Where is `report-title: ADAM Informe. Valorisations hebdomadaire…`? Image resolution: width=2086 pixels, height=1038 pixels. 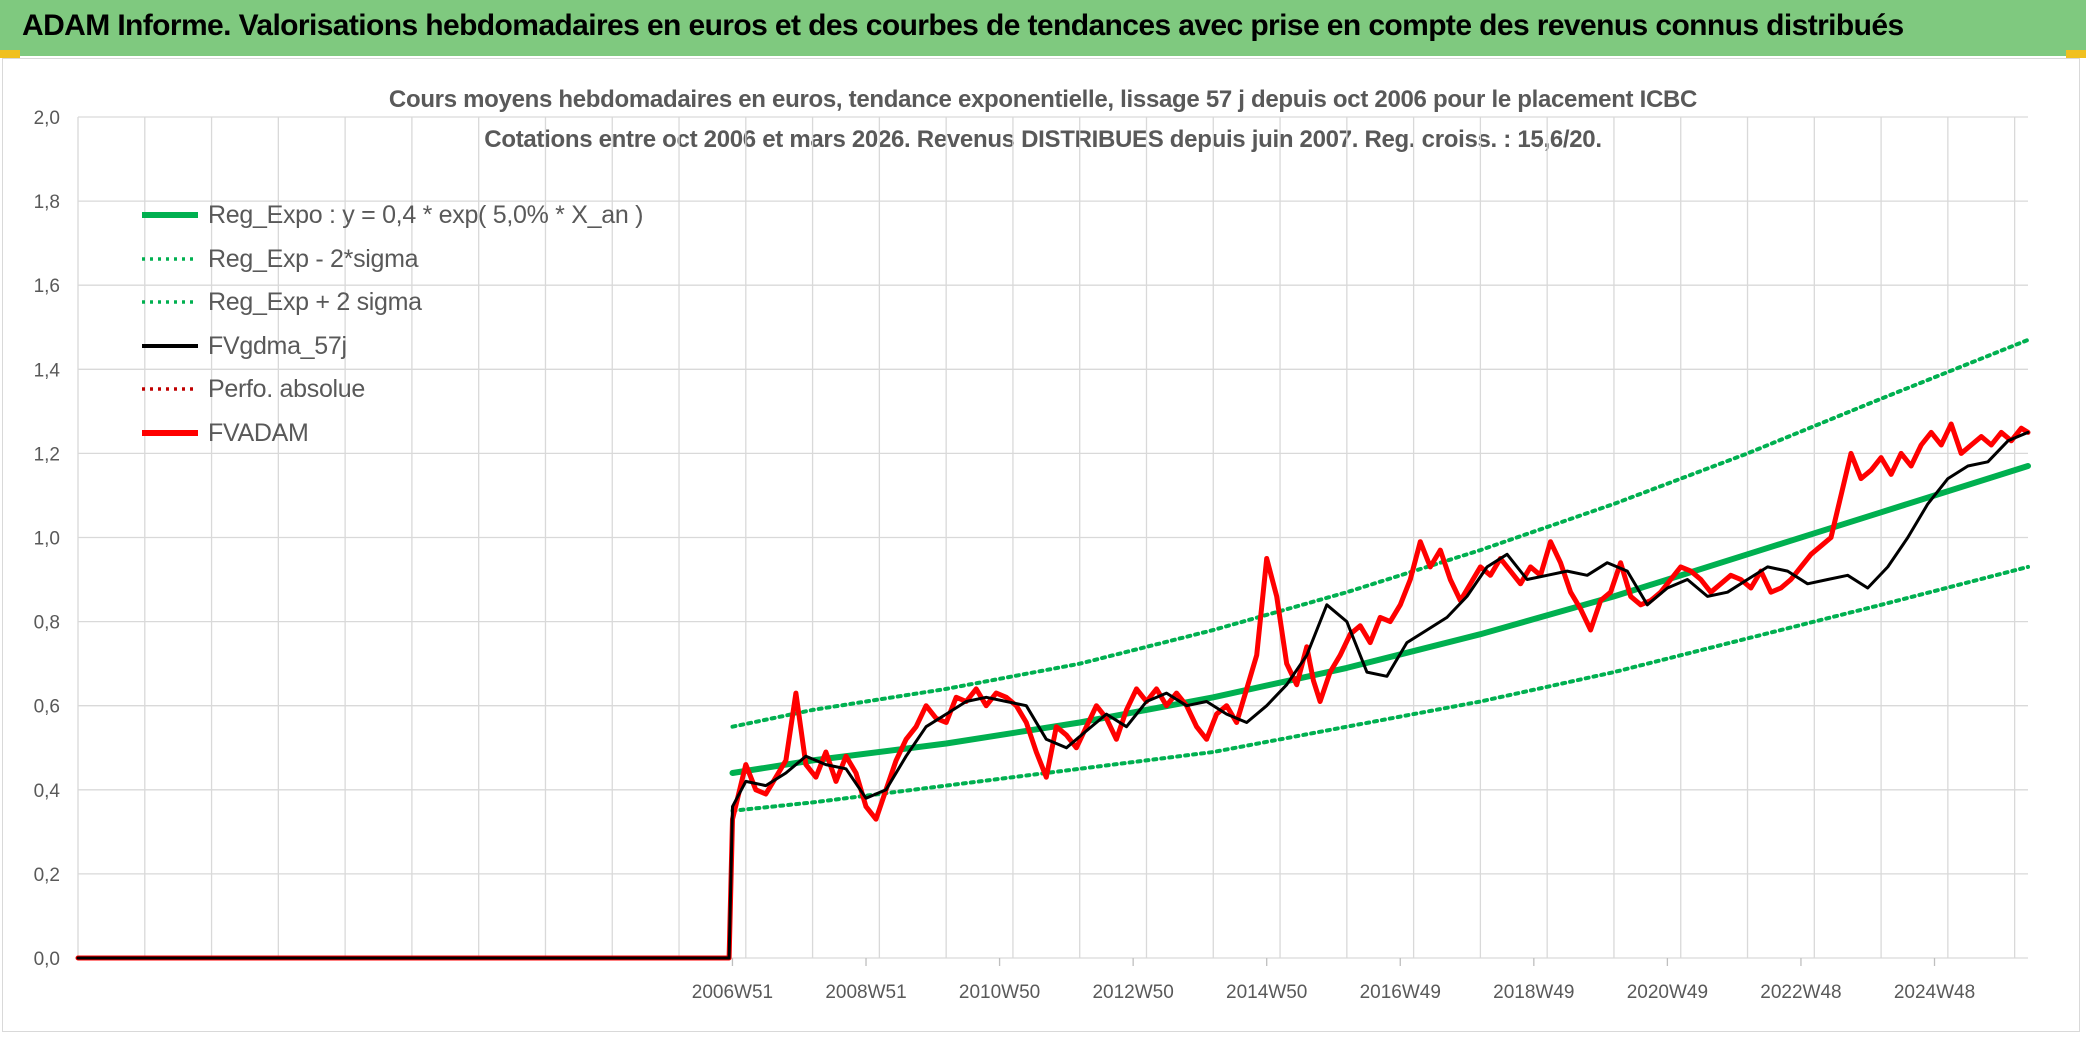 report-title: ADAM Informe. Valorisations hebdomadaire… is located at coordinates (963, 25).